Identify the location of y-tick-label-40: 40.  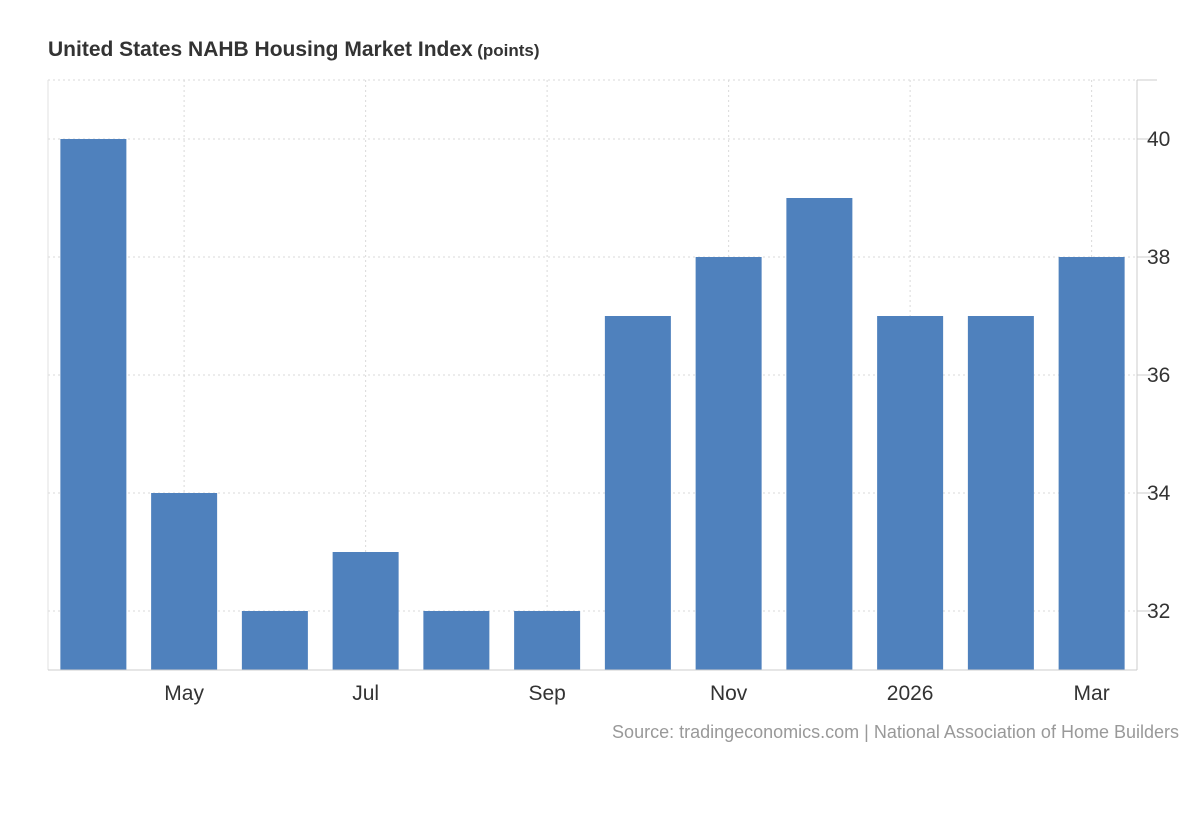
(1158, 139).